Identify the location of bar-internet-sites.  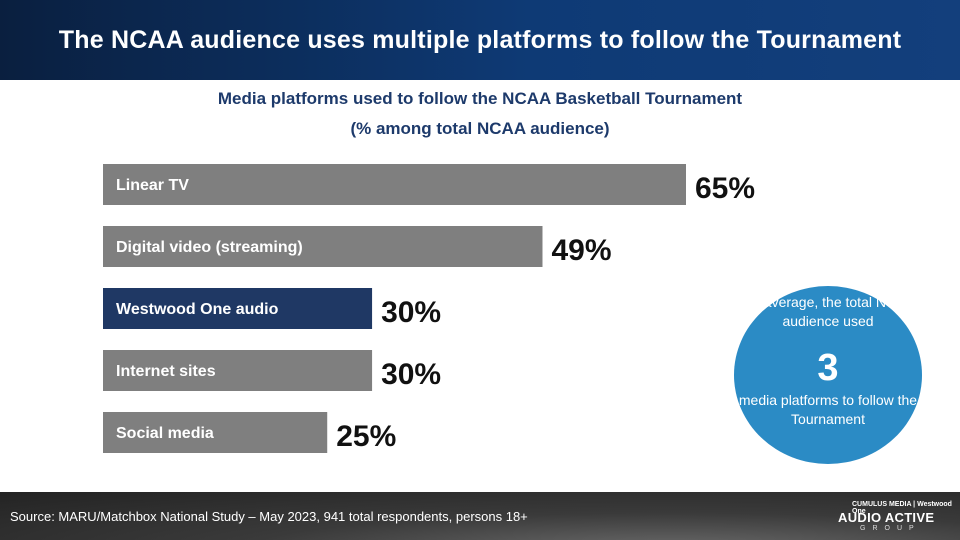
(238, 370).